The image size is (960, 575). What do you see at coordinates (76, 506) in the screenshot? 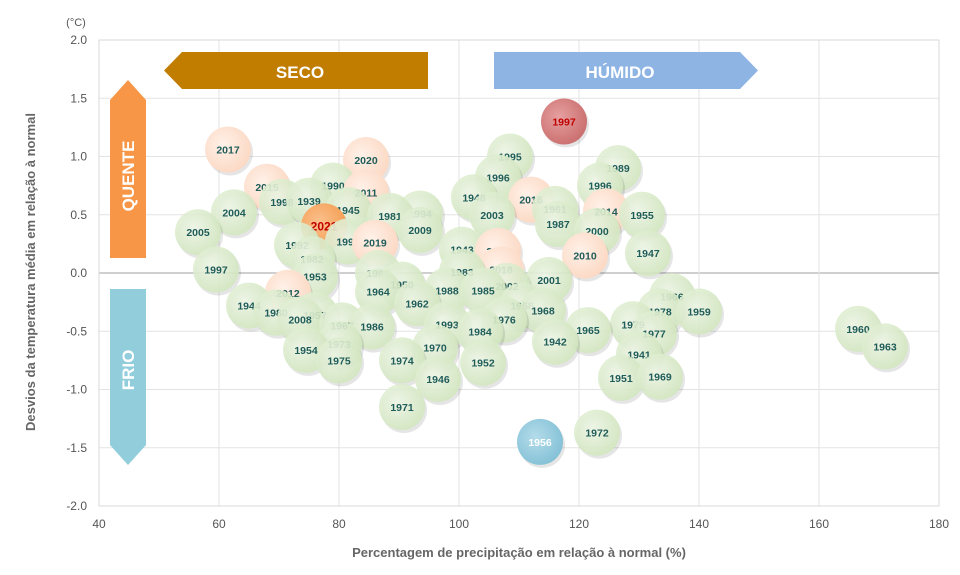
I see `y-tick-label: -2.0` at bounding box center [76, 506].